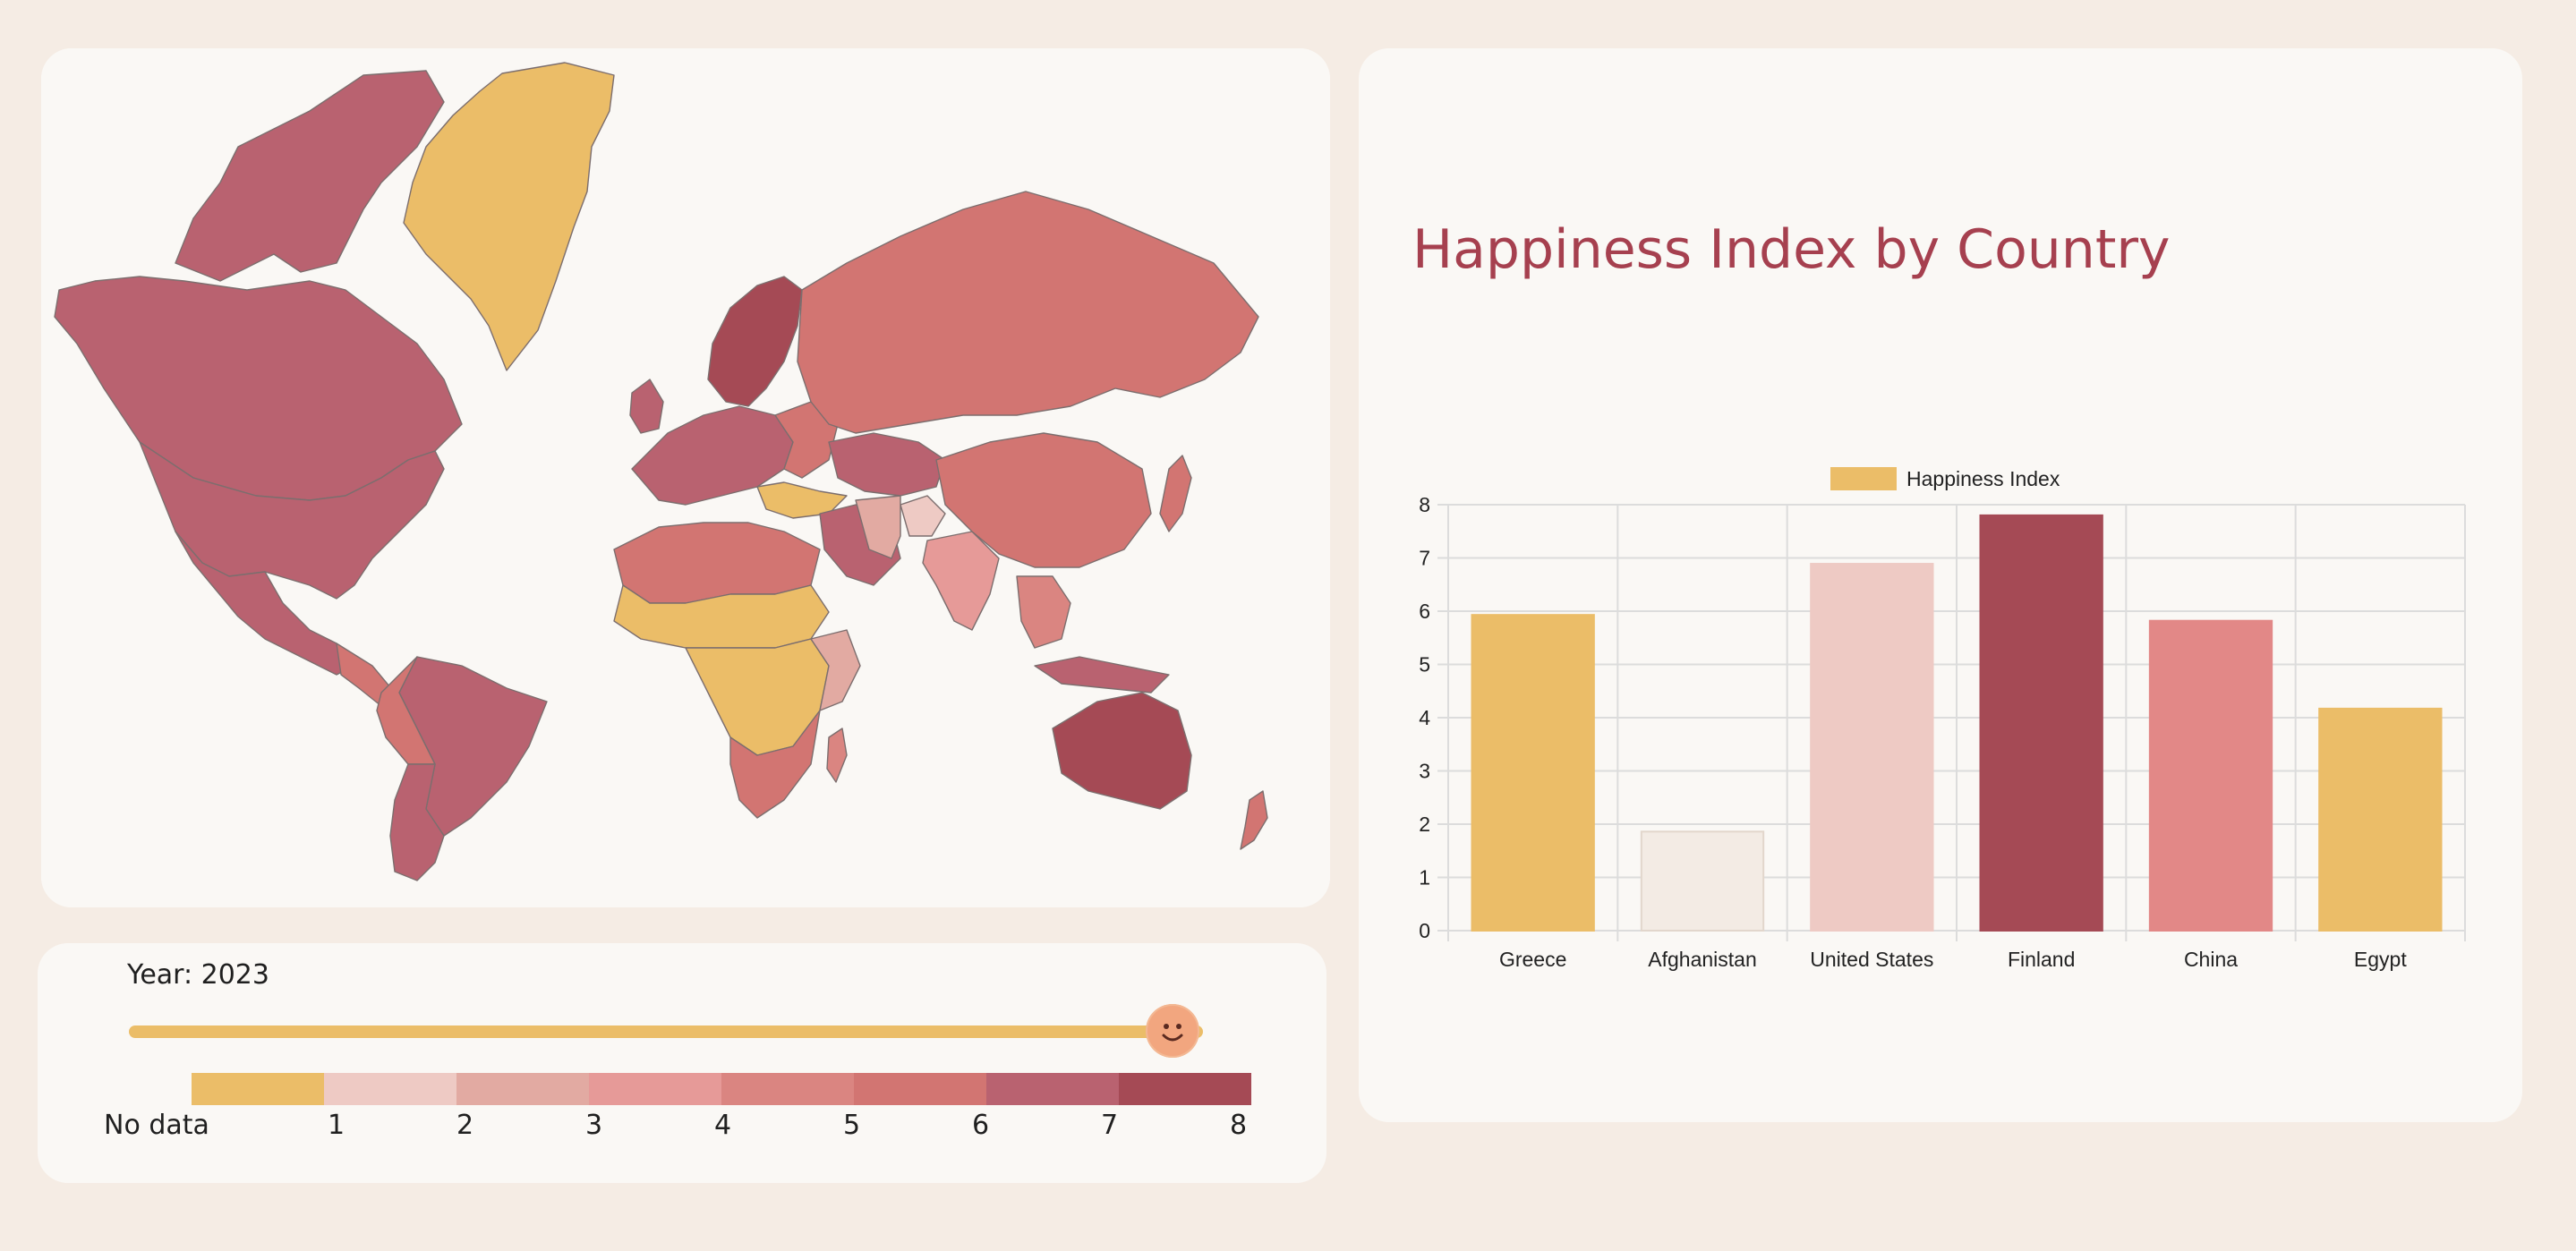  Describe the element at coordinates (923, 516) in the screenshot. I see `country-afghanistan` at that location.